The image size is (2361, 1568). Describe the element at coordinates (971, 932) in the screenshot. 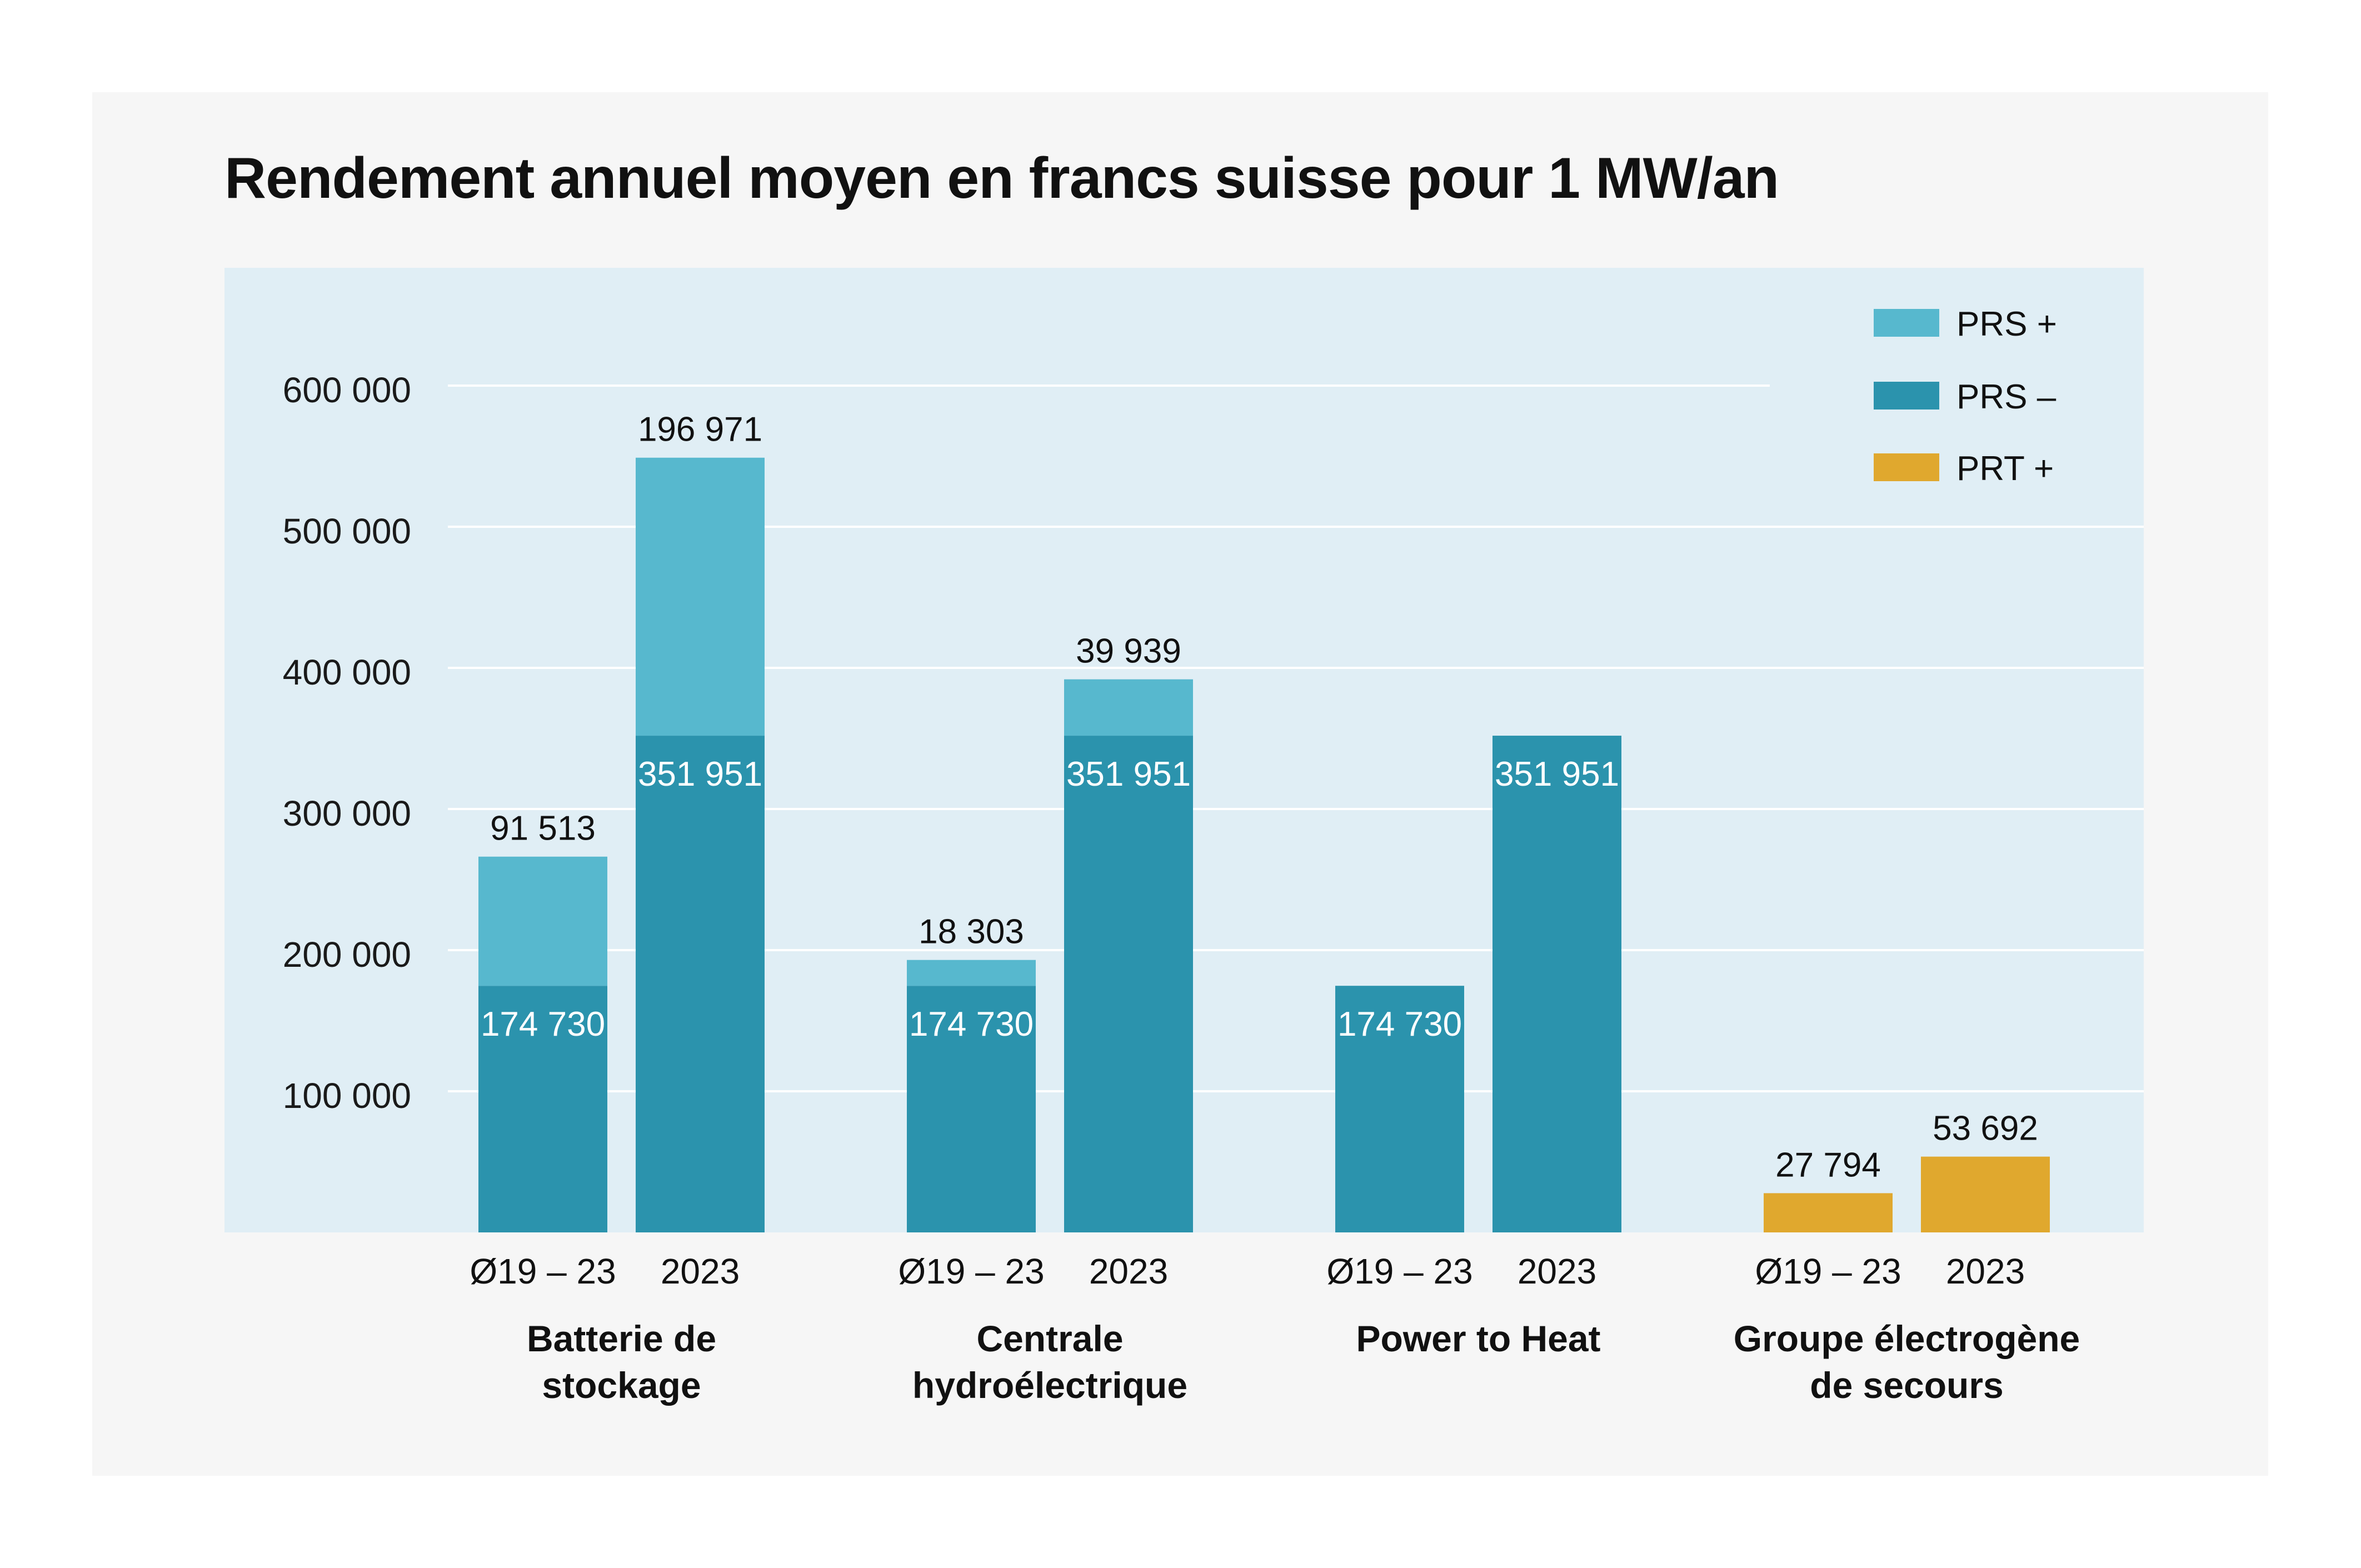

I see `data-label: 18 303` at that location.